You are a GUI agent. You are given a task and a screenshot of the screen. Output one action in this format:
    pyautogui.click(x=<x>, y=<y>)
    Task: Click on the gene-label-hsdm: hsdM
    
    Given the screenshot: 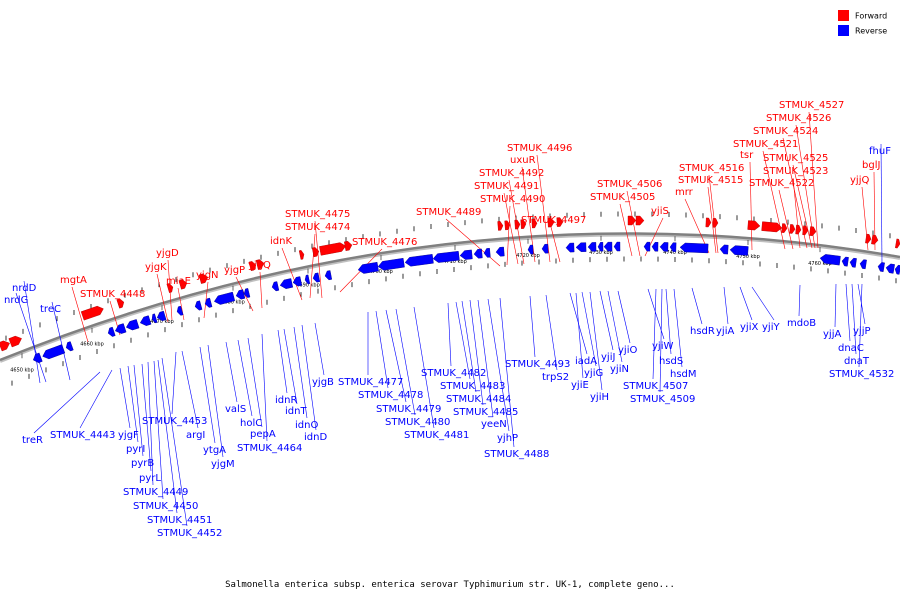 What is the action you would take?
    pyautogui.click(x=683, y=374)
    